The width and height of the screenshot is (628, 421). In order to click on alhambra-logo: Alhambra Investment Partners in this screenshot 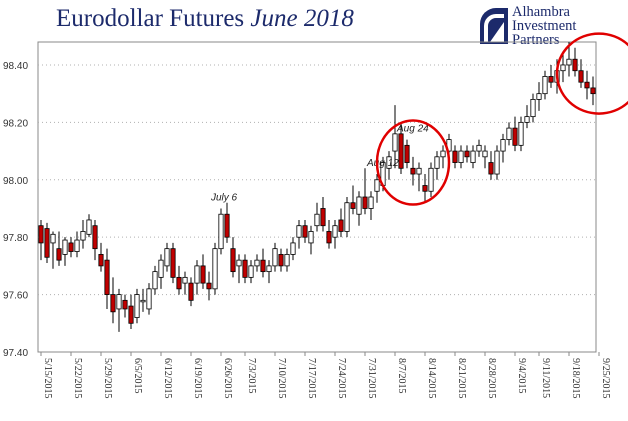, I will do `click(551, 25)`.